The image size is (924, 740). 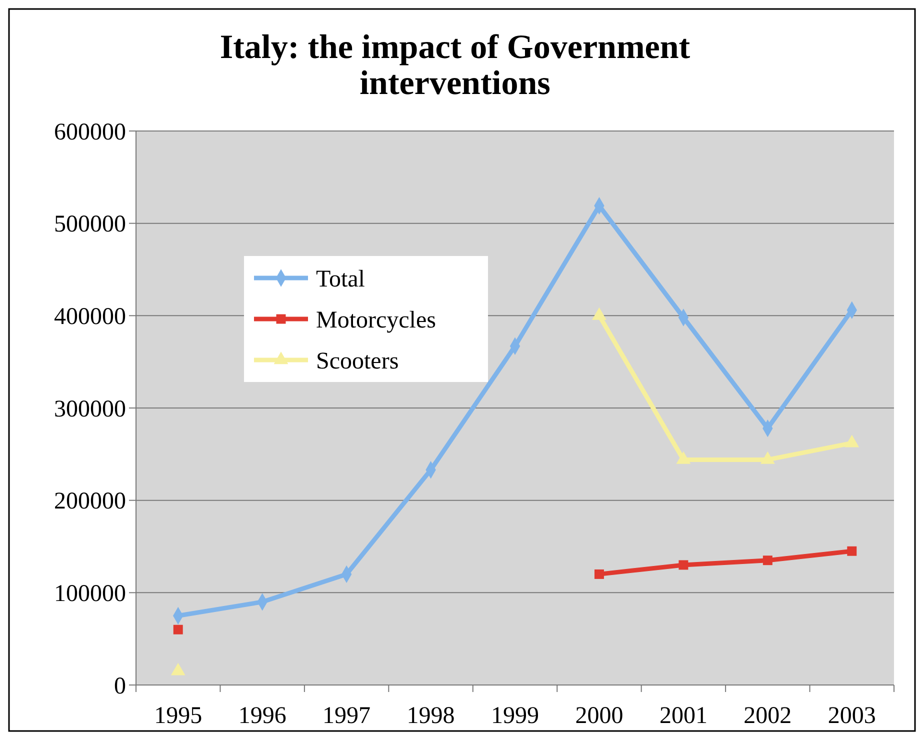 I want to click on legend-label: Scooters, so click(x=357, y=361).